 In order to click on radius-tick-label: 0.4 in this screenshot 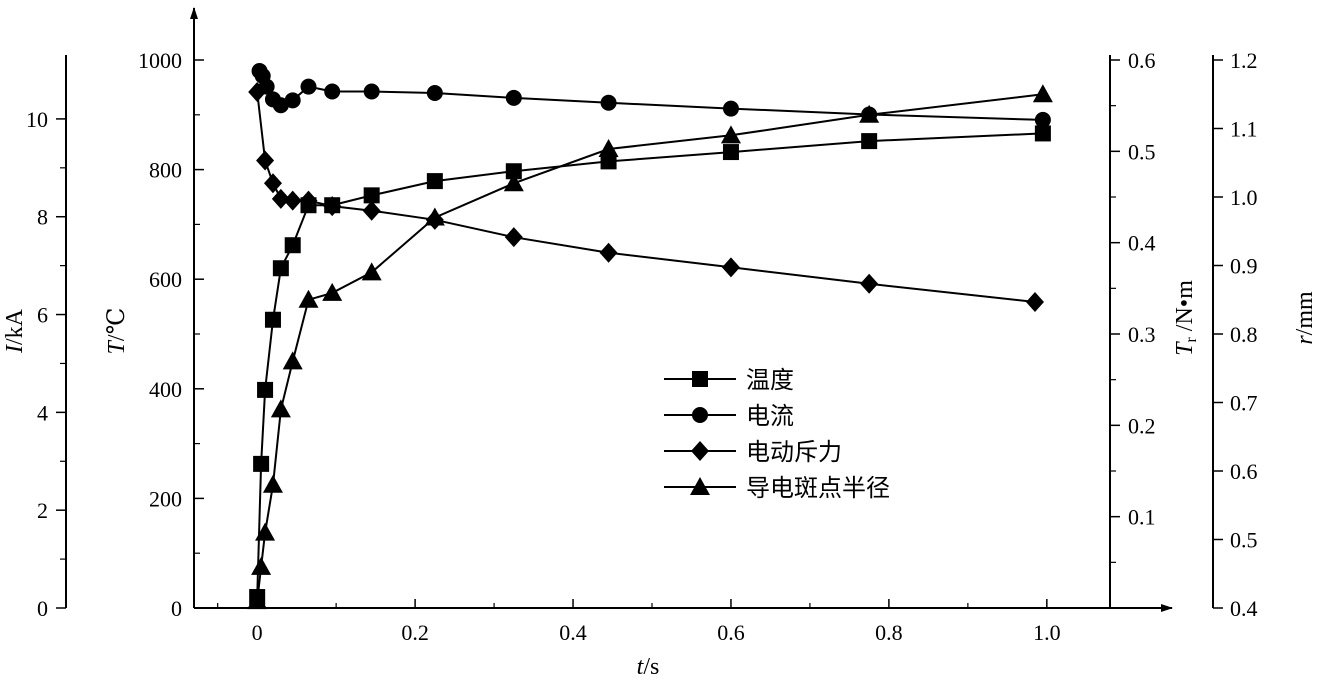, I will do `click(1244, 608)`.